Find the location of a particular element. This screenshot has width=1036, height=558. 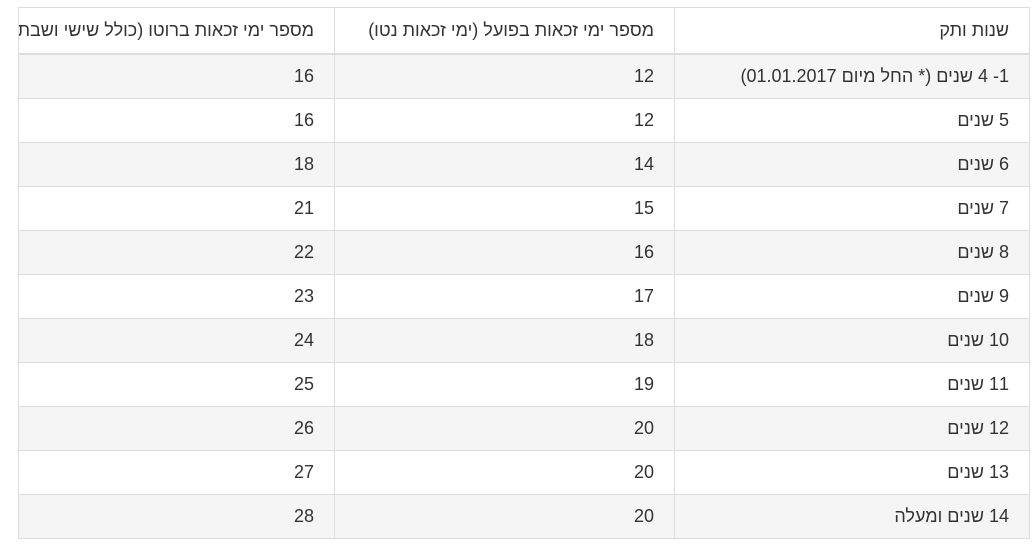

table-row: 7 שנים 15 21 is located at coordinates (524, 208).